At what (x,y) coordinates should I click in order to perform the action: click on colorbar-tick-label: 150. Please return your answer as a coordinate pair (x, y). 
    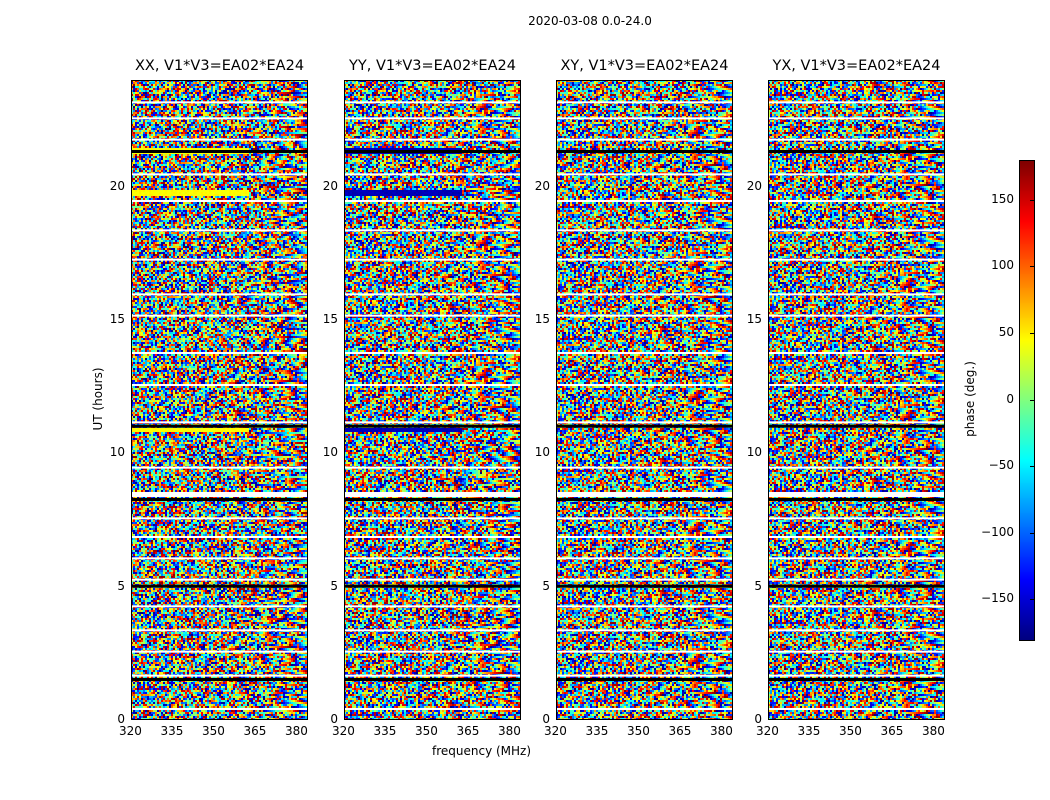
    Looking at the image, I should click on (1002, 198).